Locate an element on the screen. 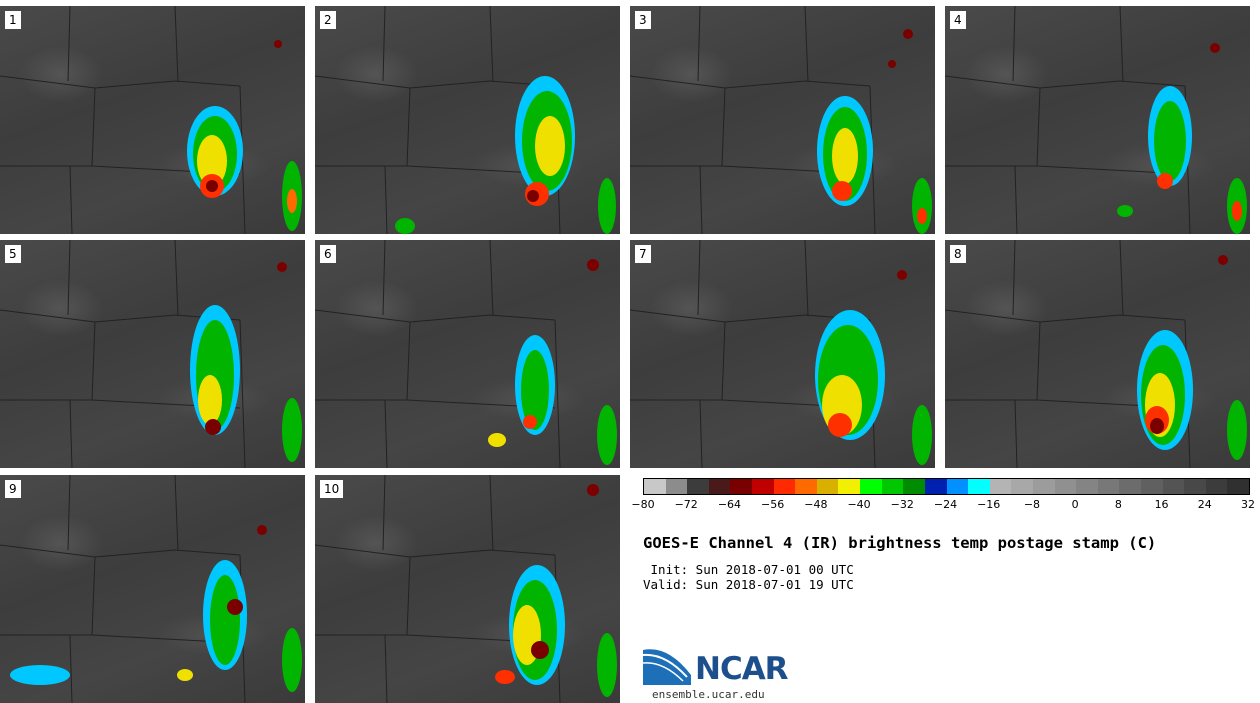 Image resolution: width=1260 pixels, height=703 pixels. valid-time: Valid: Sun 2018-07-01 19 UTC is located at coordinates (748, 584).